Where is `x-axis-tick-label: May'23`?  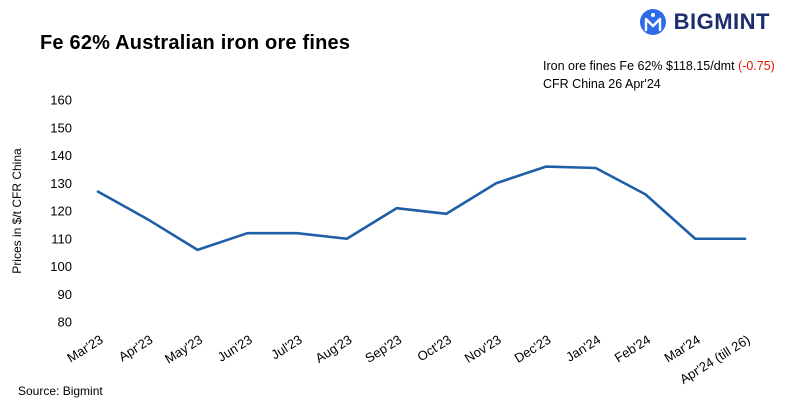
x-axis-tick-label: May'23 is located at coordinates (183, 349).